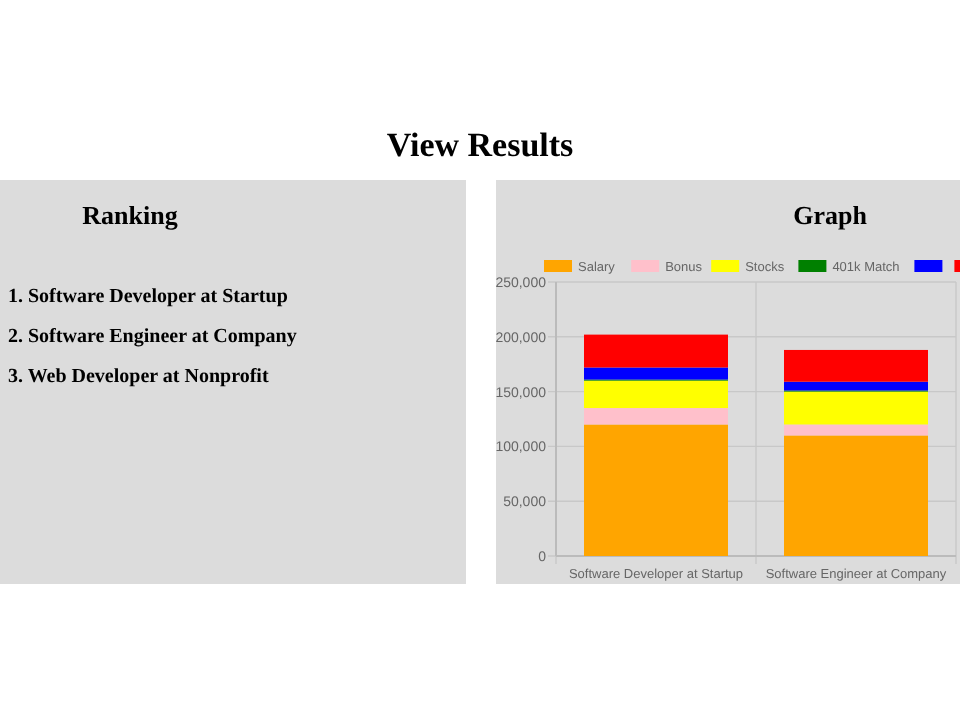 Image resolution: width=960 pixels, height=720 pixels. Describe the element at coordinates (480, 145) in the screenshot. I see `text: View Results` at that location.